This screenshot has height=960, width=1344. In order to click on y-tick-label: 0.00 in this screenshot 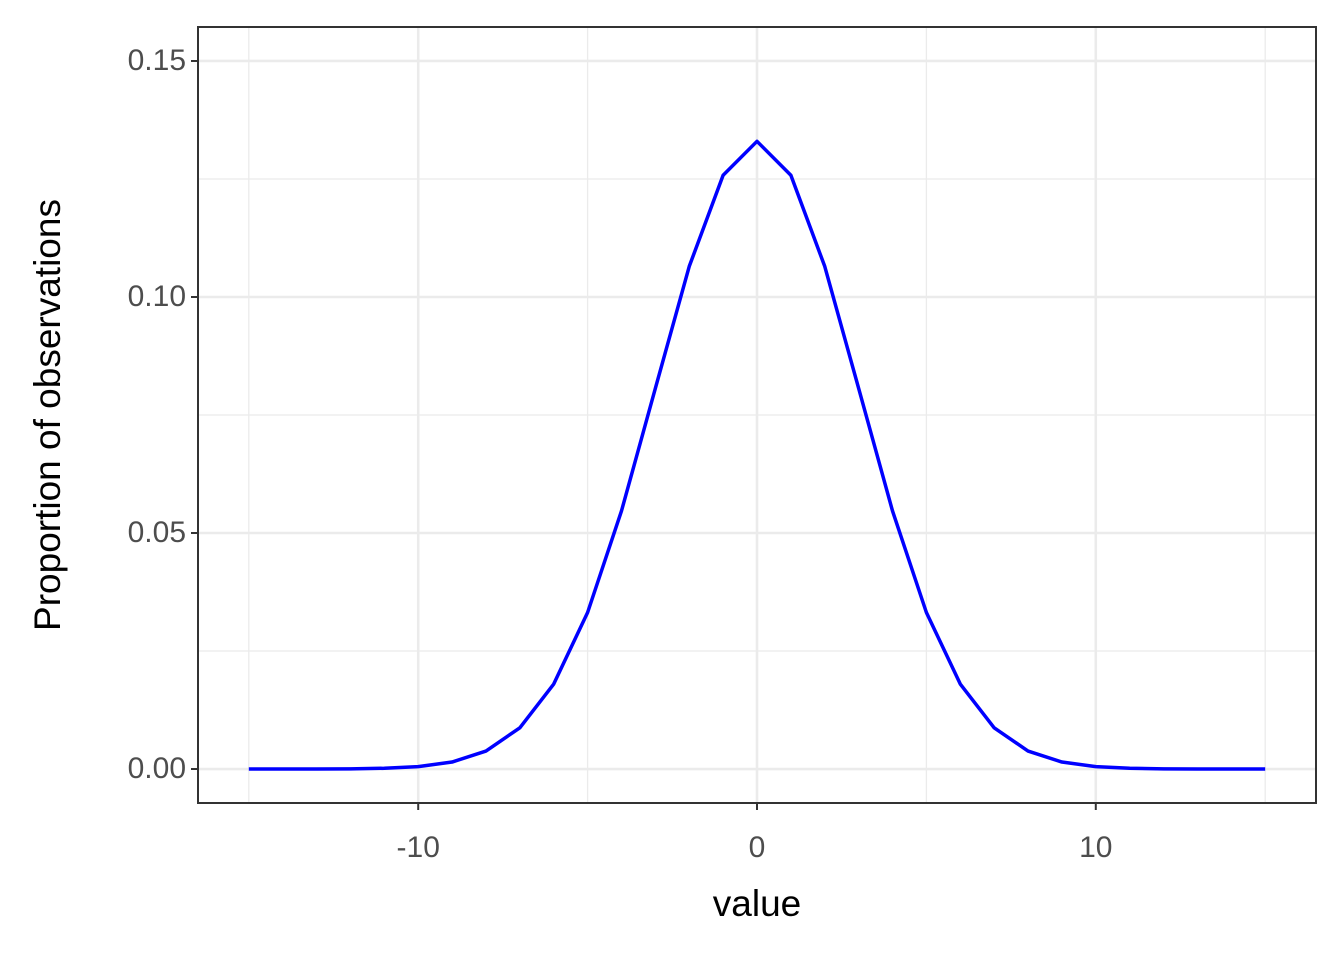, I will do `click(157, 768)`.